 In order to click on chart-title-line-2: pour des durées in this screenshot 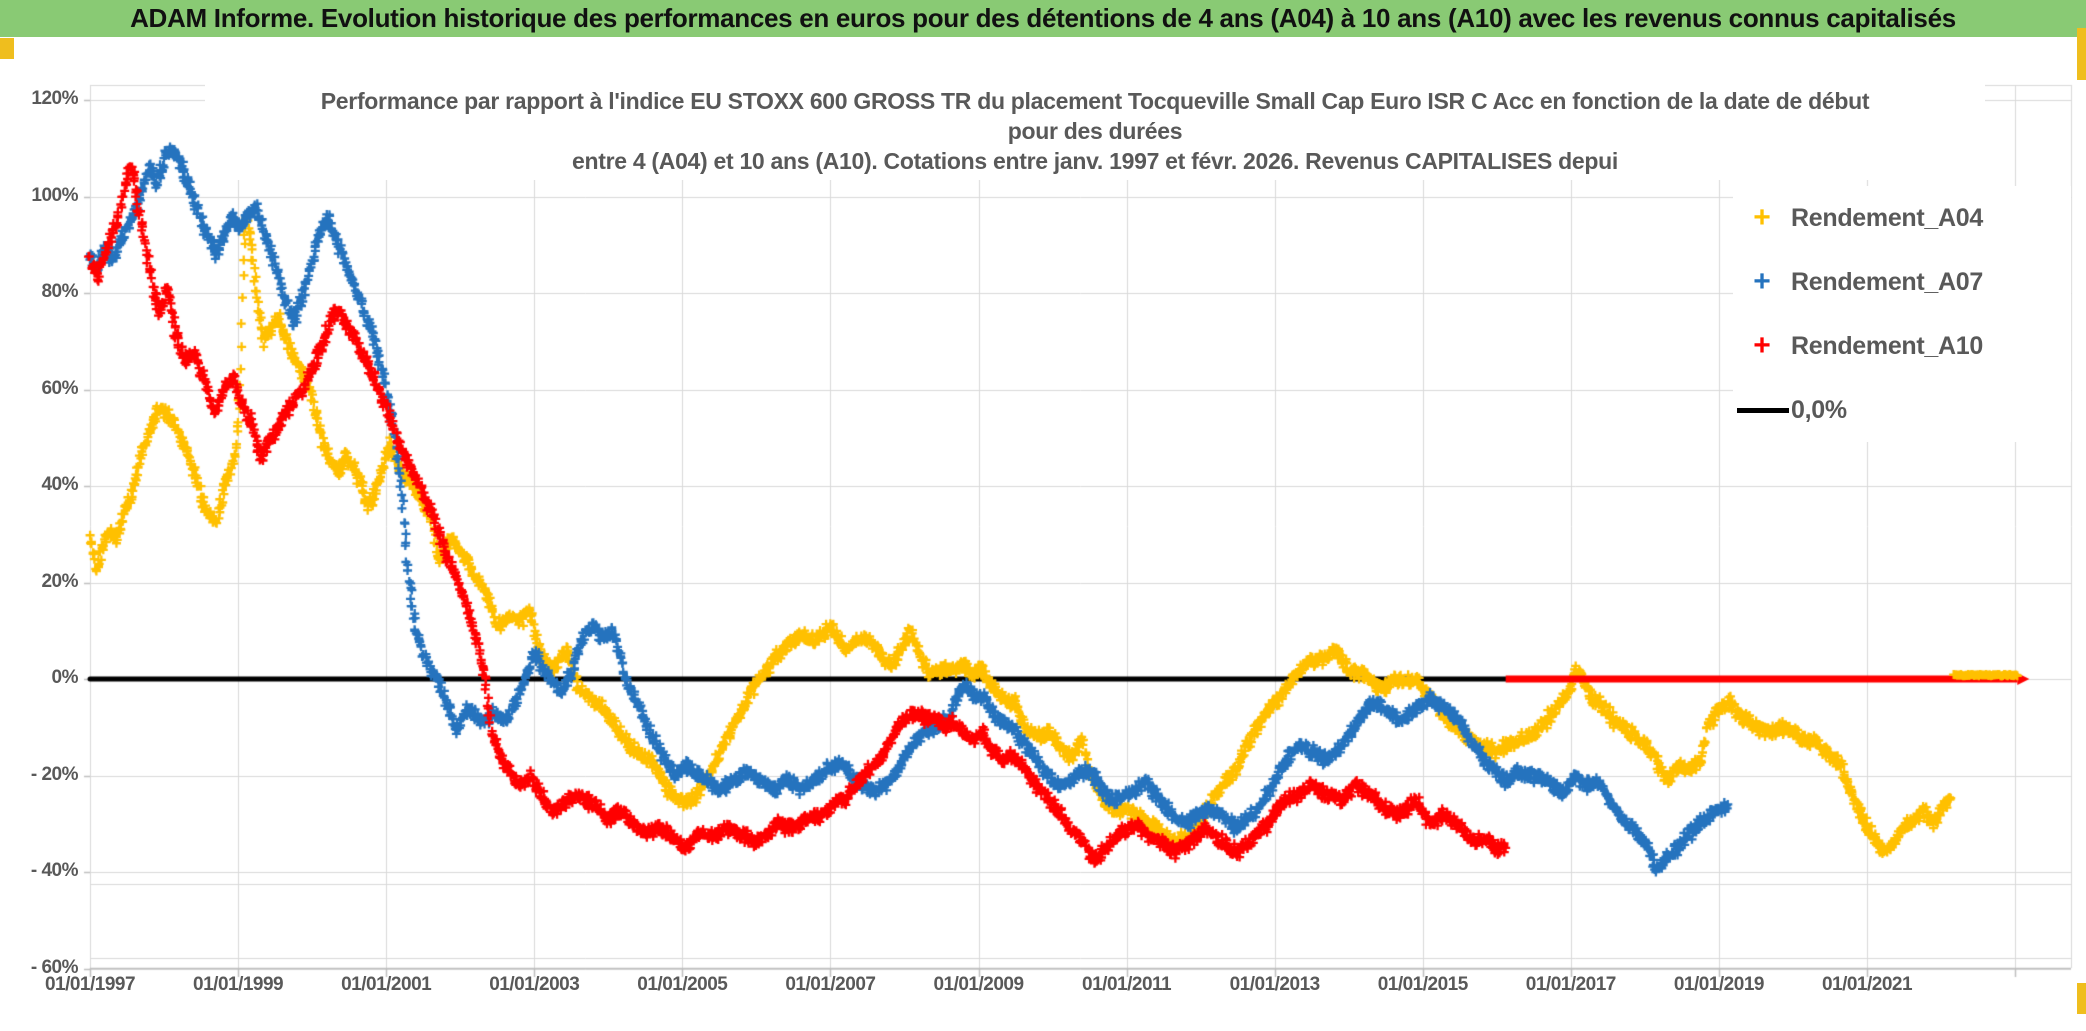, I will do `click(1095, 131)`.